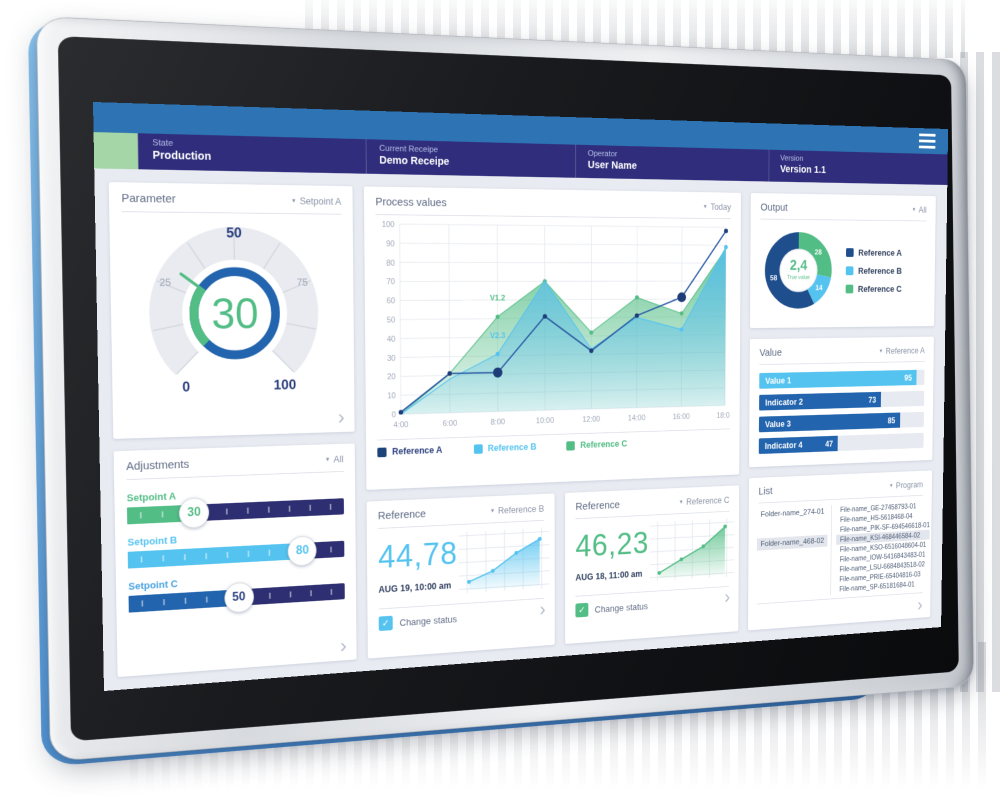 This screenshot has width=1000, height=796. Describe the element at coordinates (235, 506) in the screenshot. I see `slider-setpoint-a: Setpoint A 30` at that location.